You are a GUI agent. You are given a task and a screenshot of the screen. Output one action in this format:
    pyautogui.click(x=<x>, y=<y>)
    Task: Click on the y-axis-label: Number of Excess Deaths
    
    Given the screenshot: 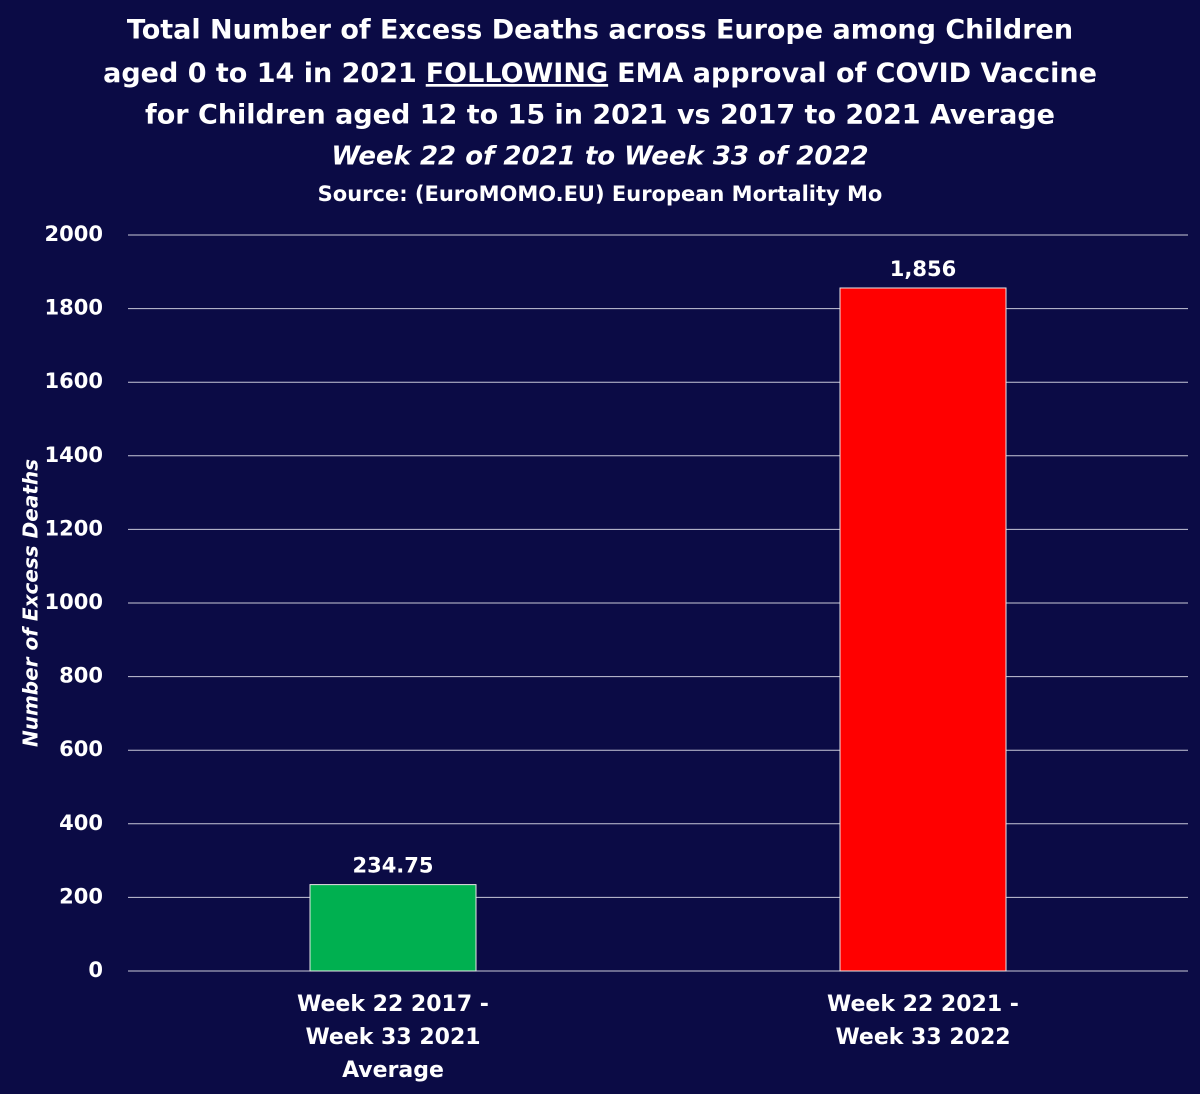 What is the action you would take?
    pyautogui.click(x=31, y=603)
    